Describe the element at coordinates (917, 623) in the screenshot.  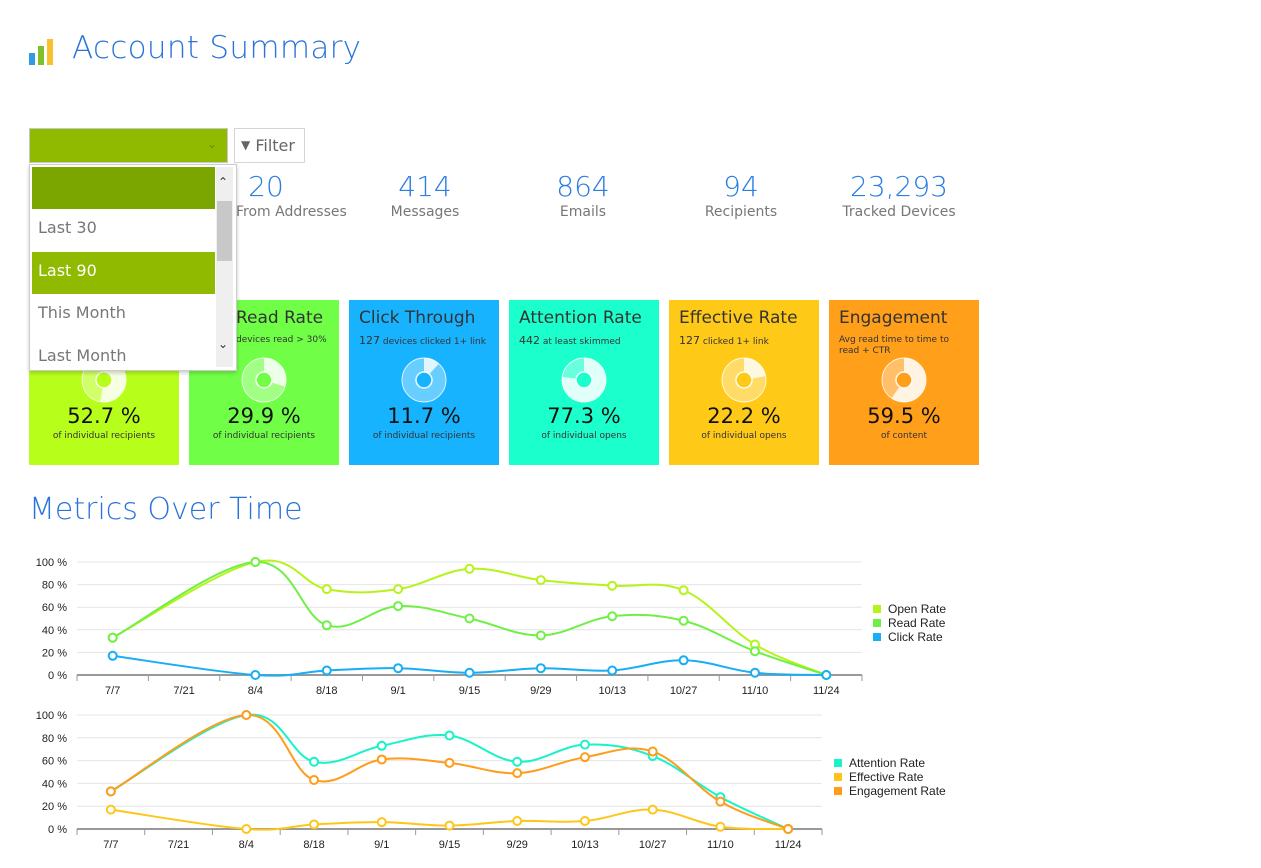
I see `legend-label: Read Rate` at that location.